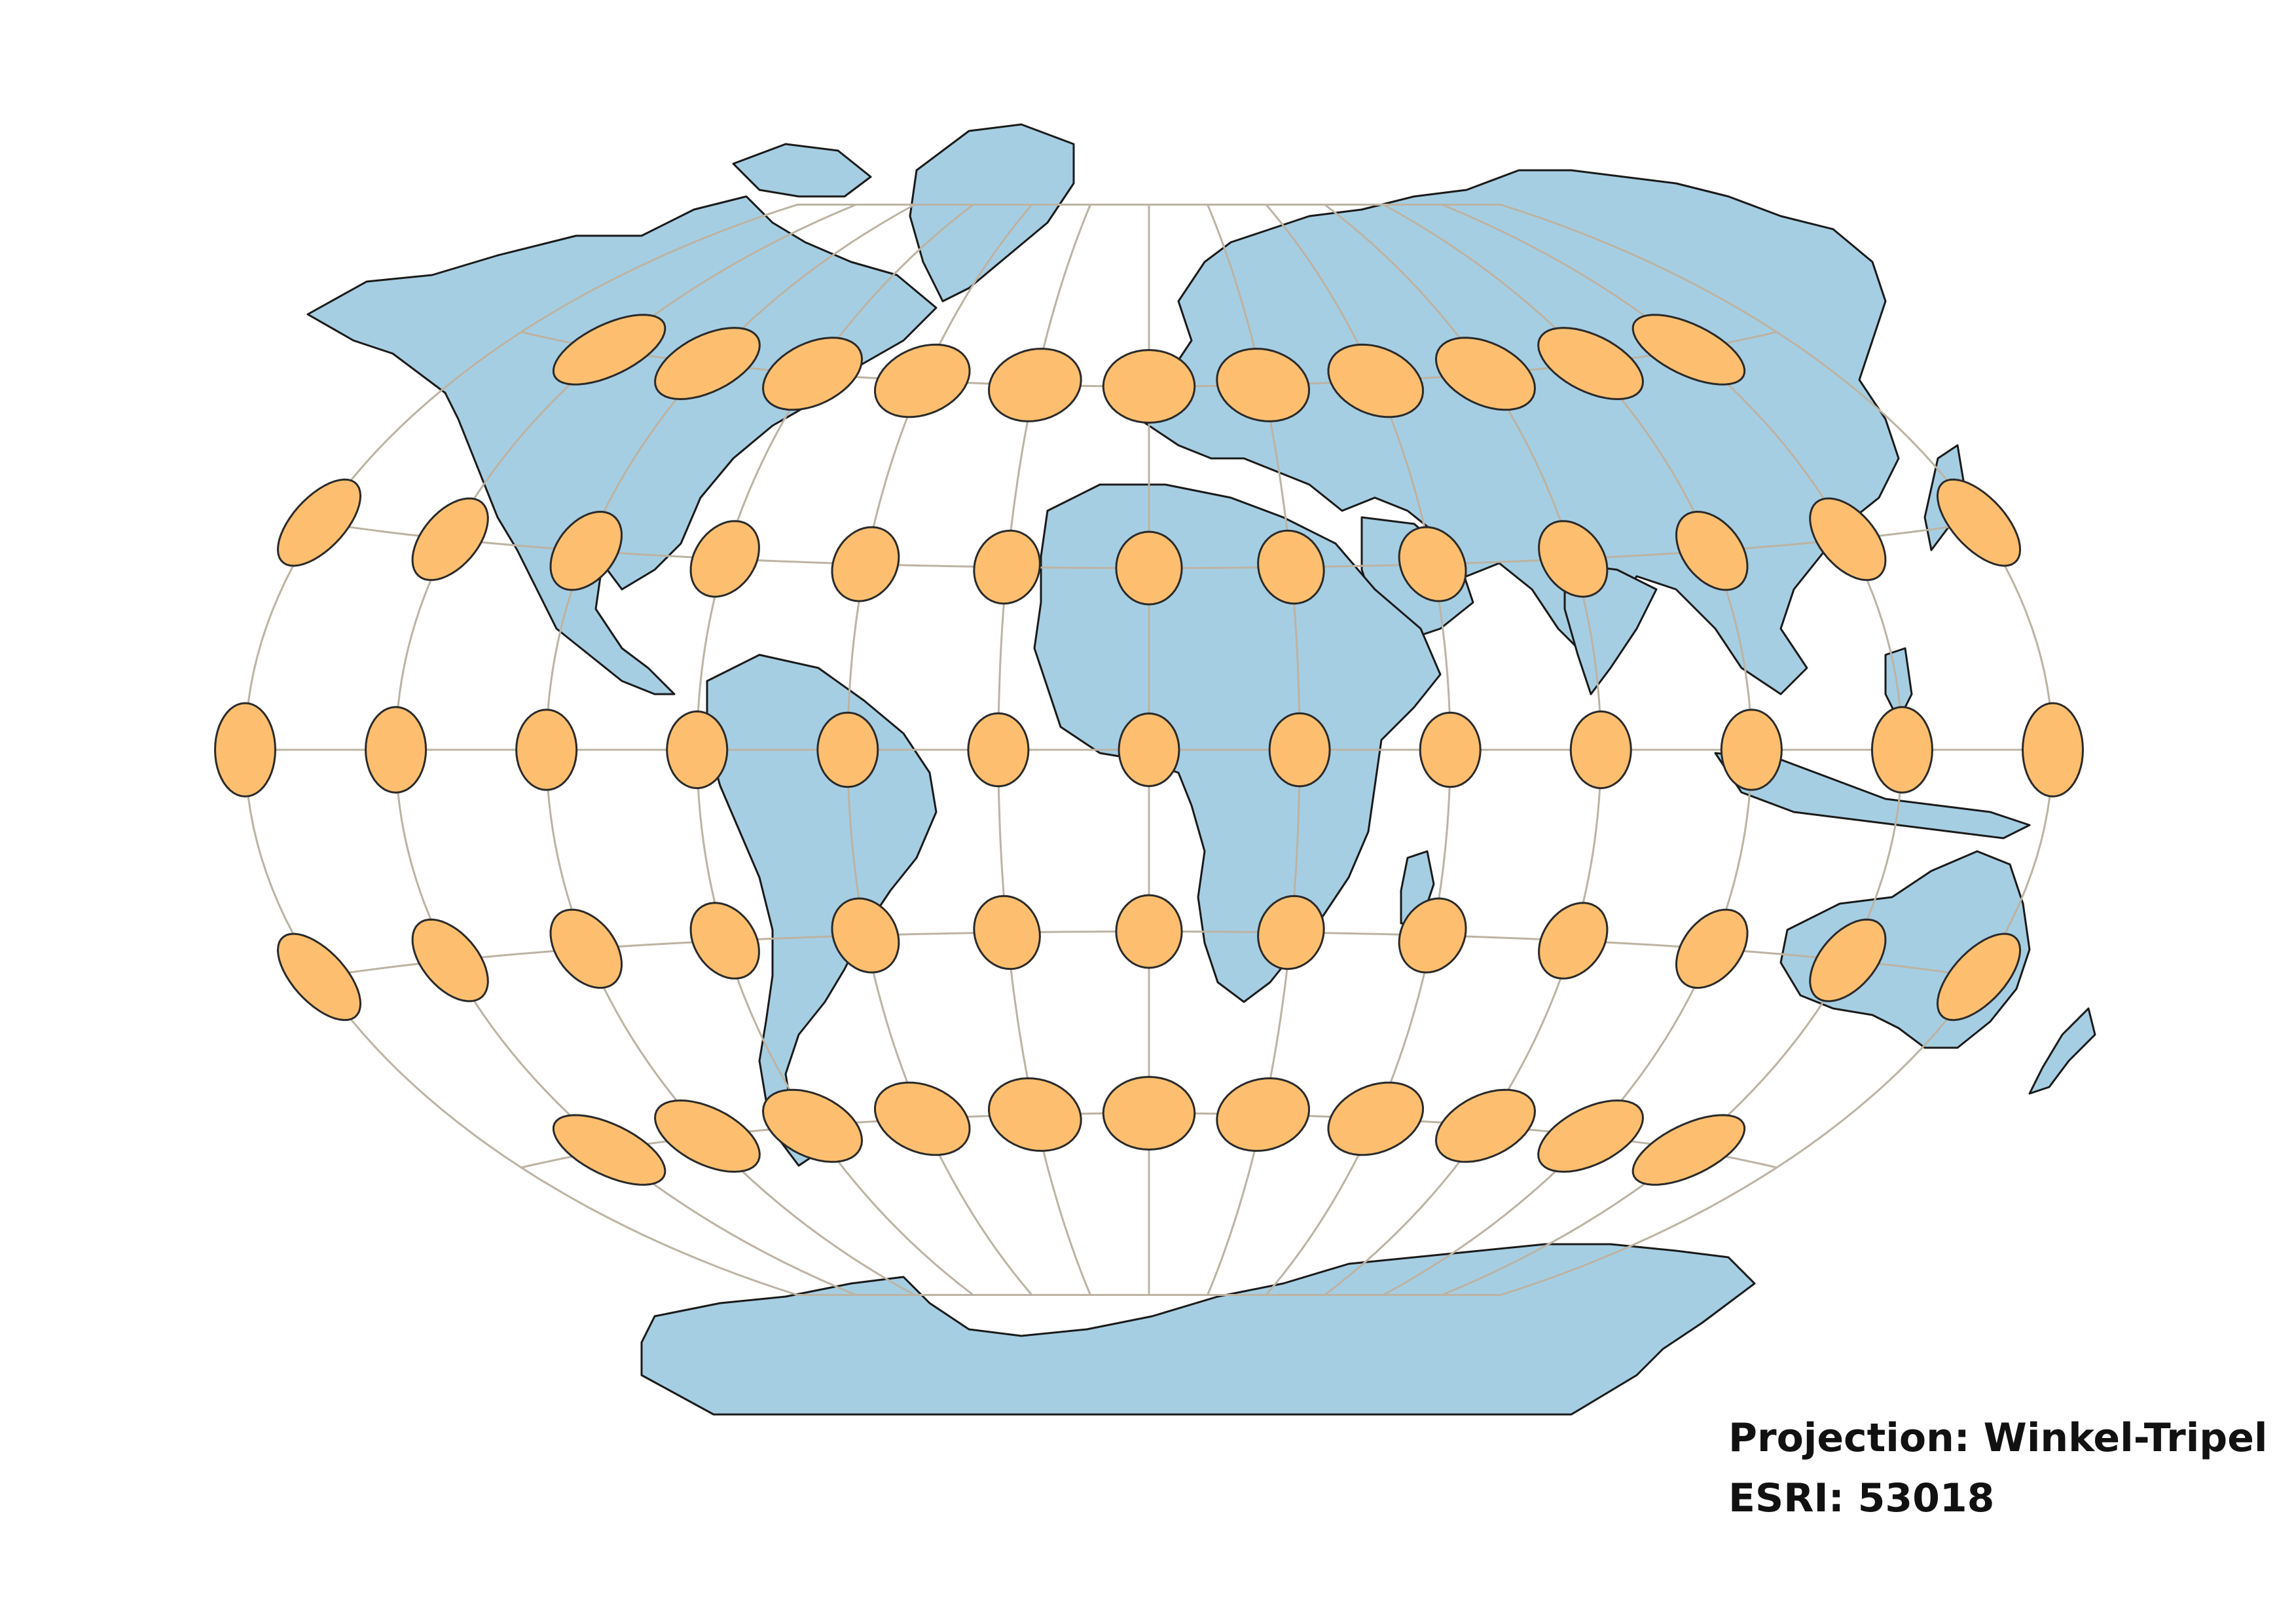 This screenshot has height=1624, width=2296. I want to click on arctic-islands, so click(802, 170).